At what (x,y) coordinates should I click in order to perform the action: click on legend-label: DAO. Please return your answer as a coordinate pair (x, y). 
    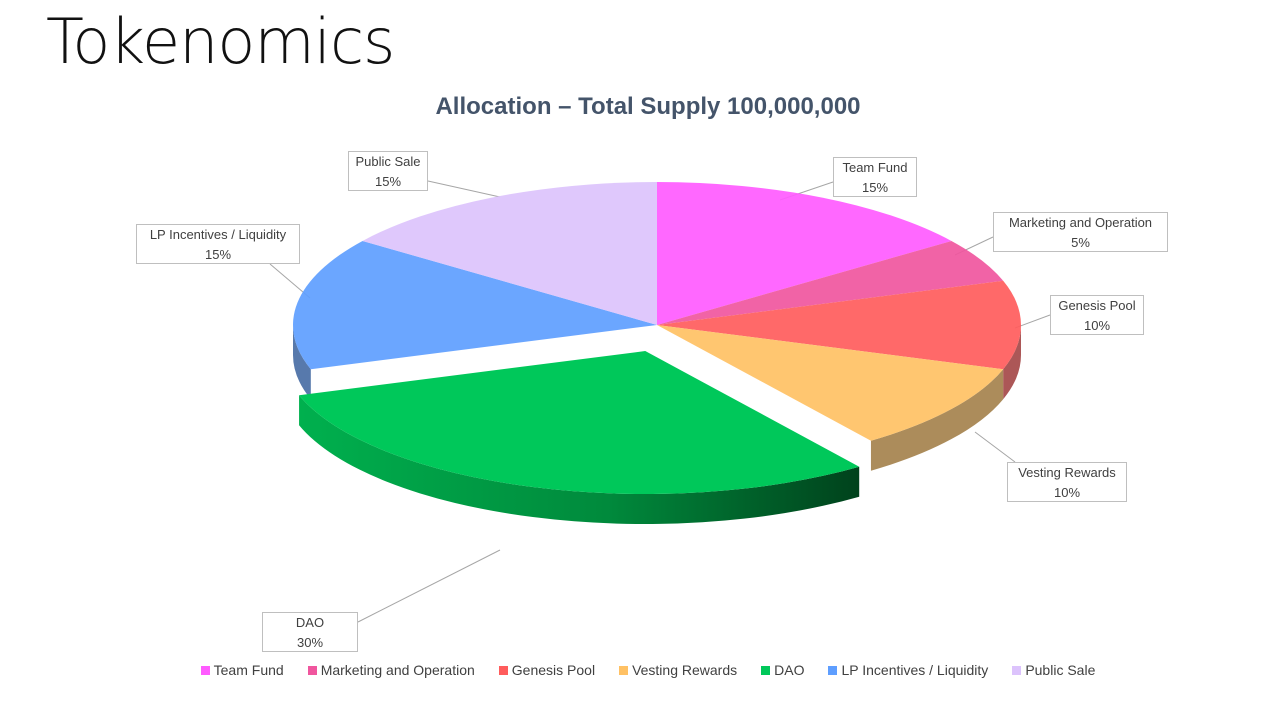
    Looking at the image, I should click on (789, 670).